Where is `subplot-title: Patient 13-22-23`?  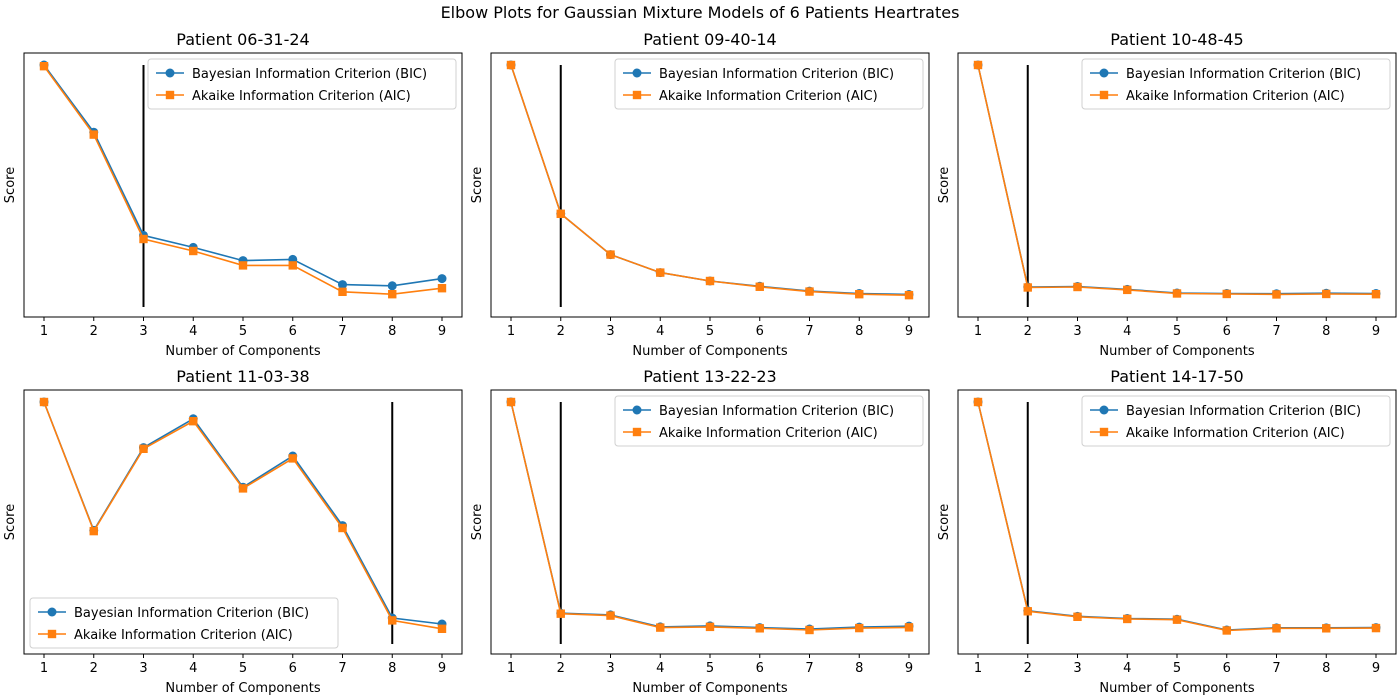
subplot-title: Patient 13-22-23 is located at coordinates (709, 376).